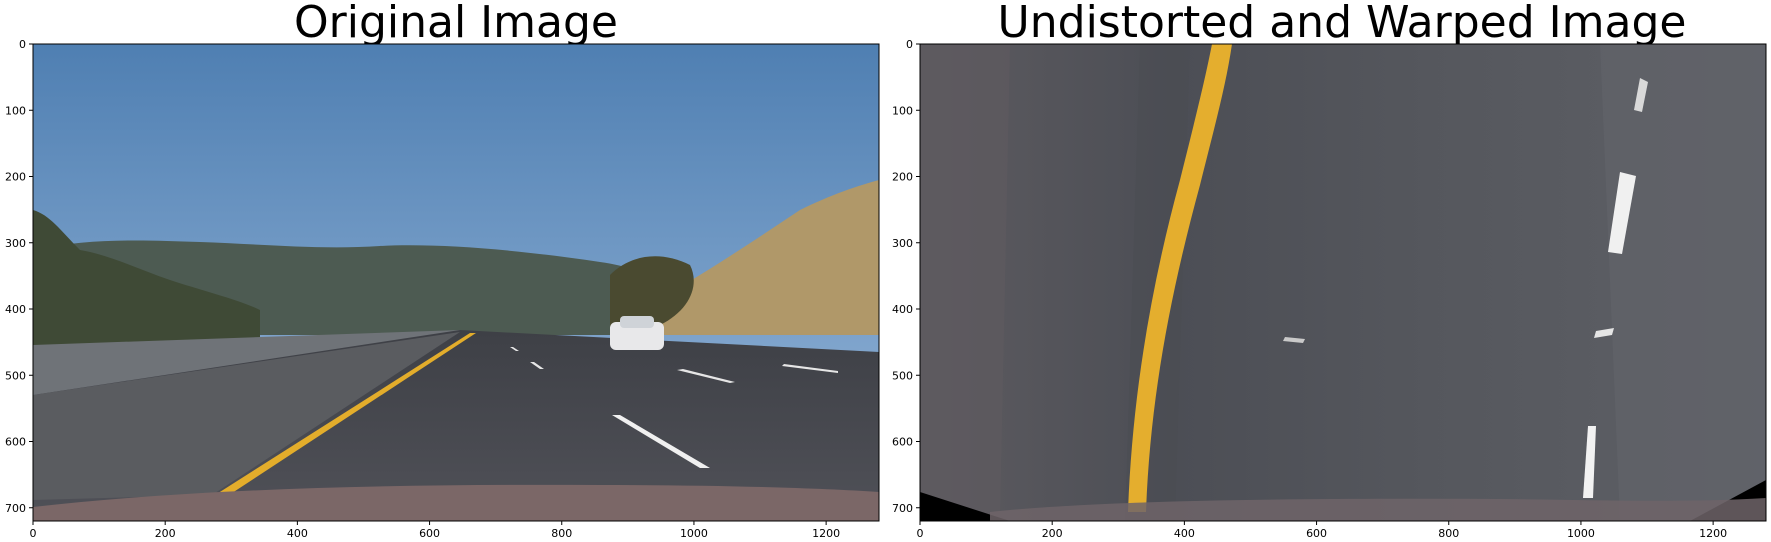 The width and height of the screenshot is (1771, 542). I want to click on left-panel-title: Original Image, so click(456, 24).